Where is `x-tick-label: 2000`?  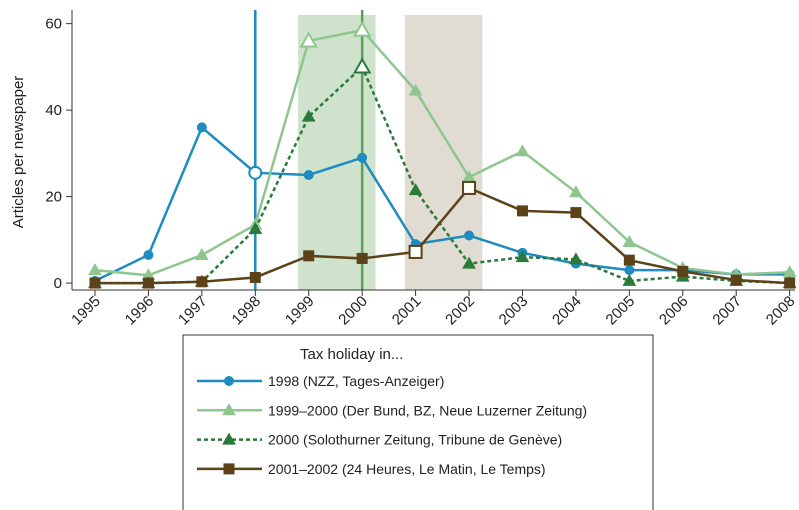 x-tick-label: 2000 is located at coordinates (353, 311).